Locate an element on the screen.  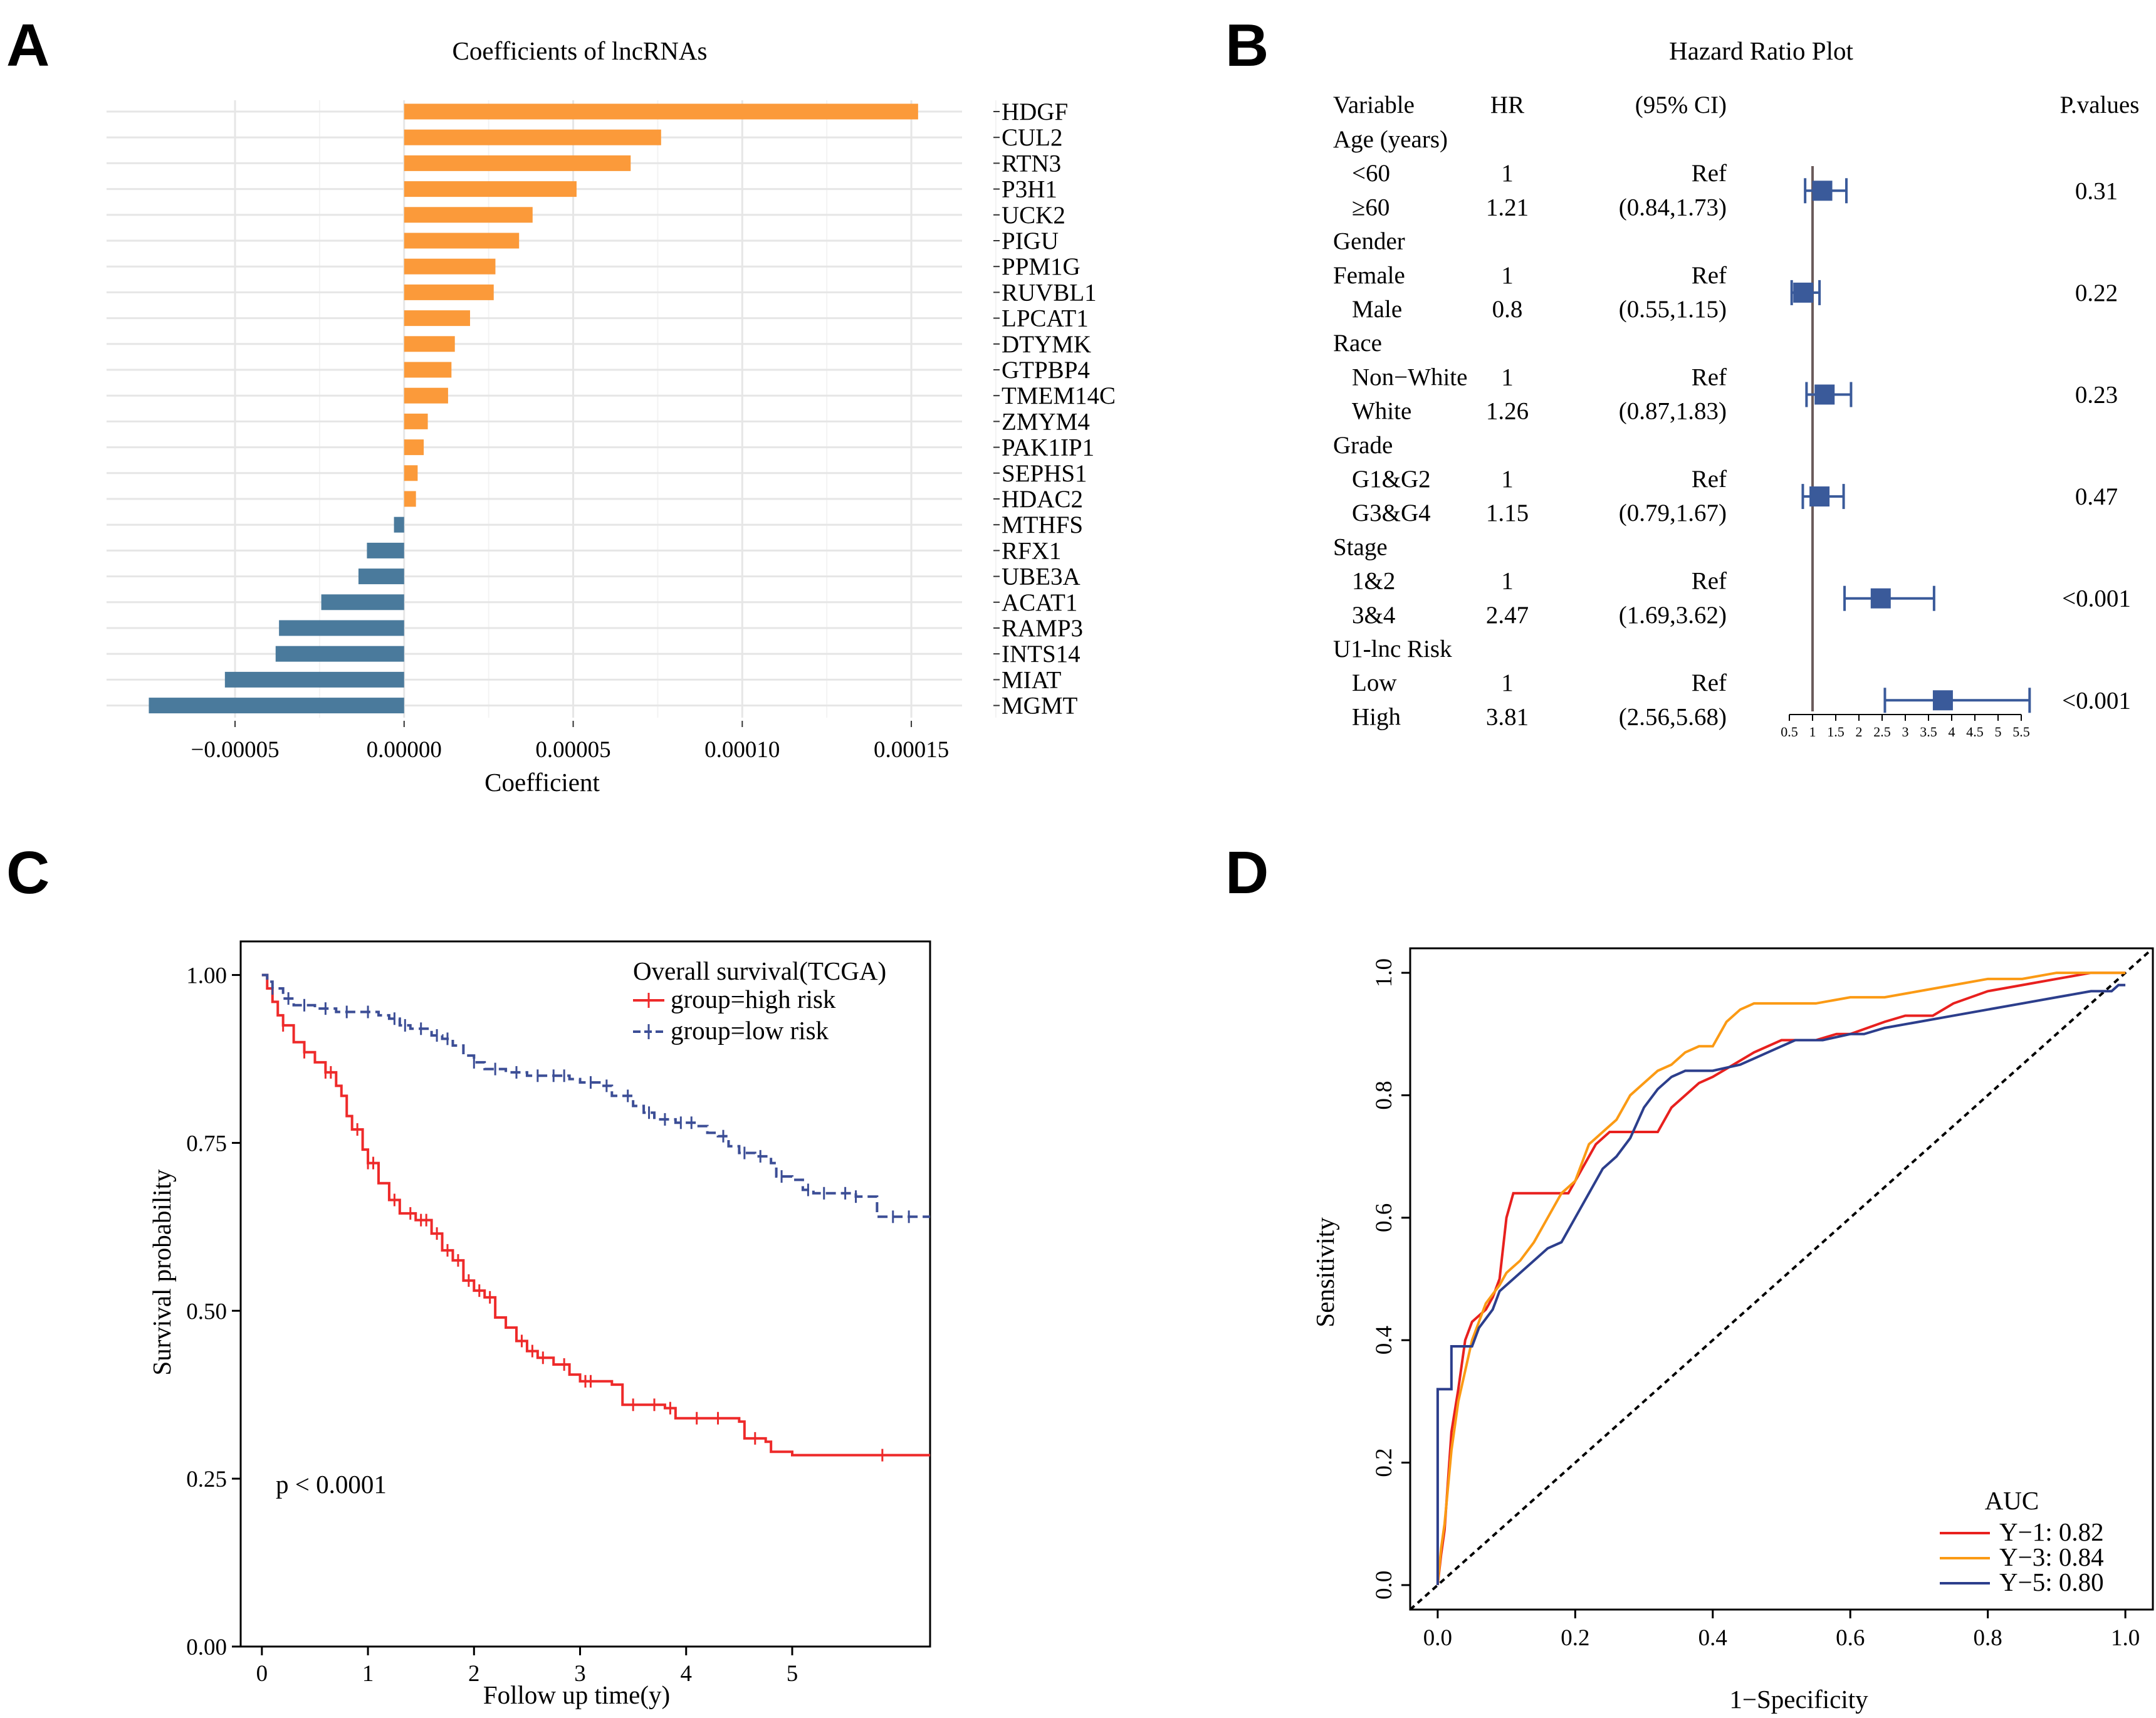
panel-c-series is located at coordinates (595, 1217).